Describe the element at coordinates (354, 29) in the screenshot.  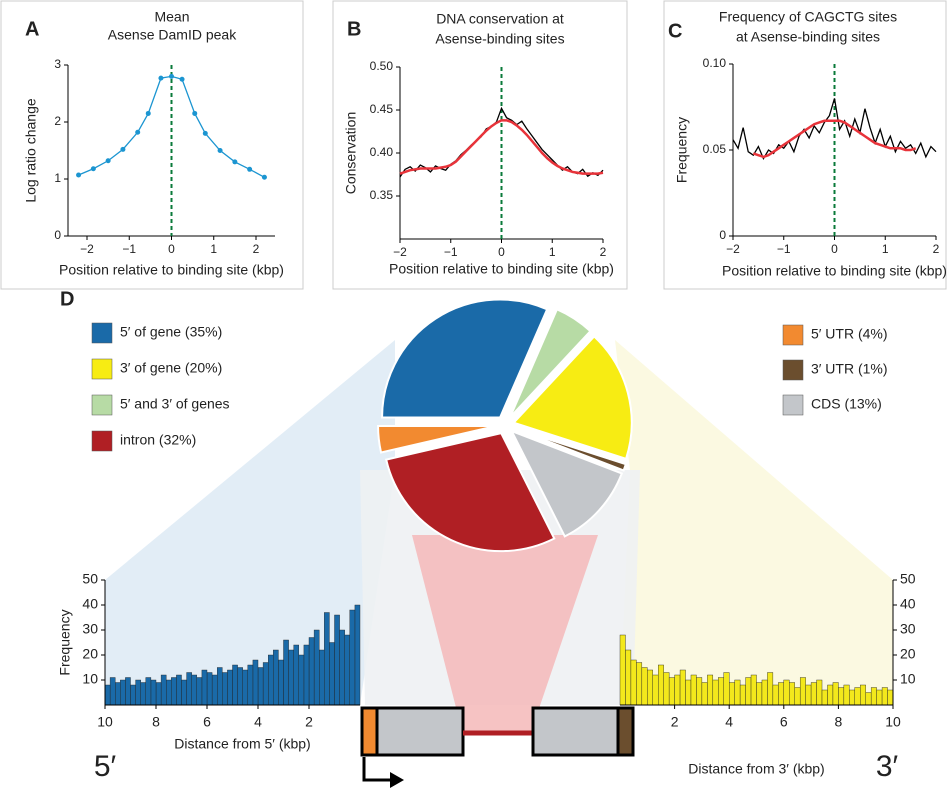
I see `panel-letter: B` at that location.